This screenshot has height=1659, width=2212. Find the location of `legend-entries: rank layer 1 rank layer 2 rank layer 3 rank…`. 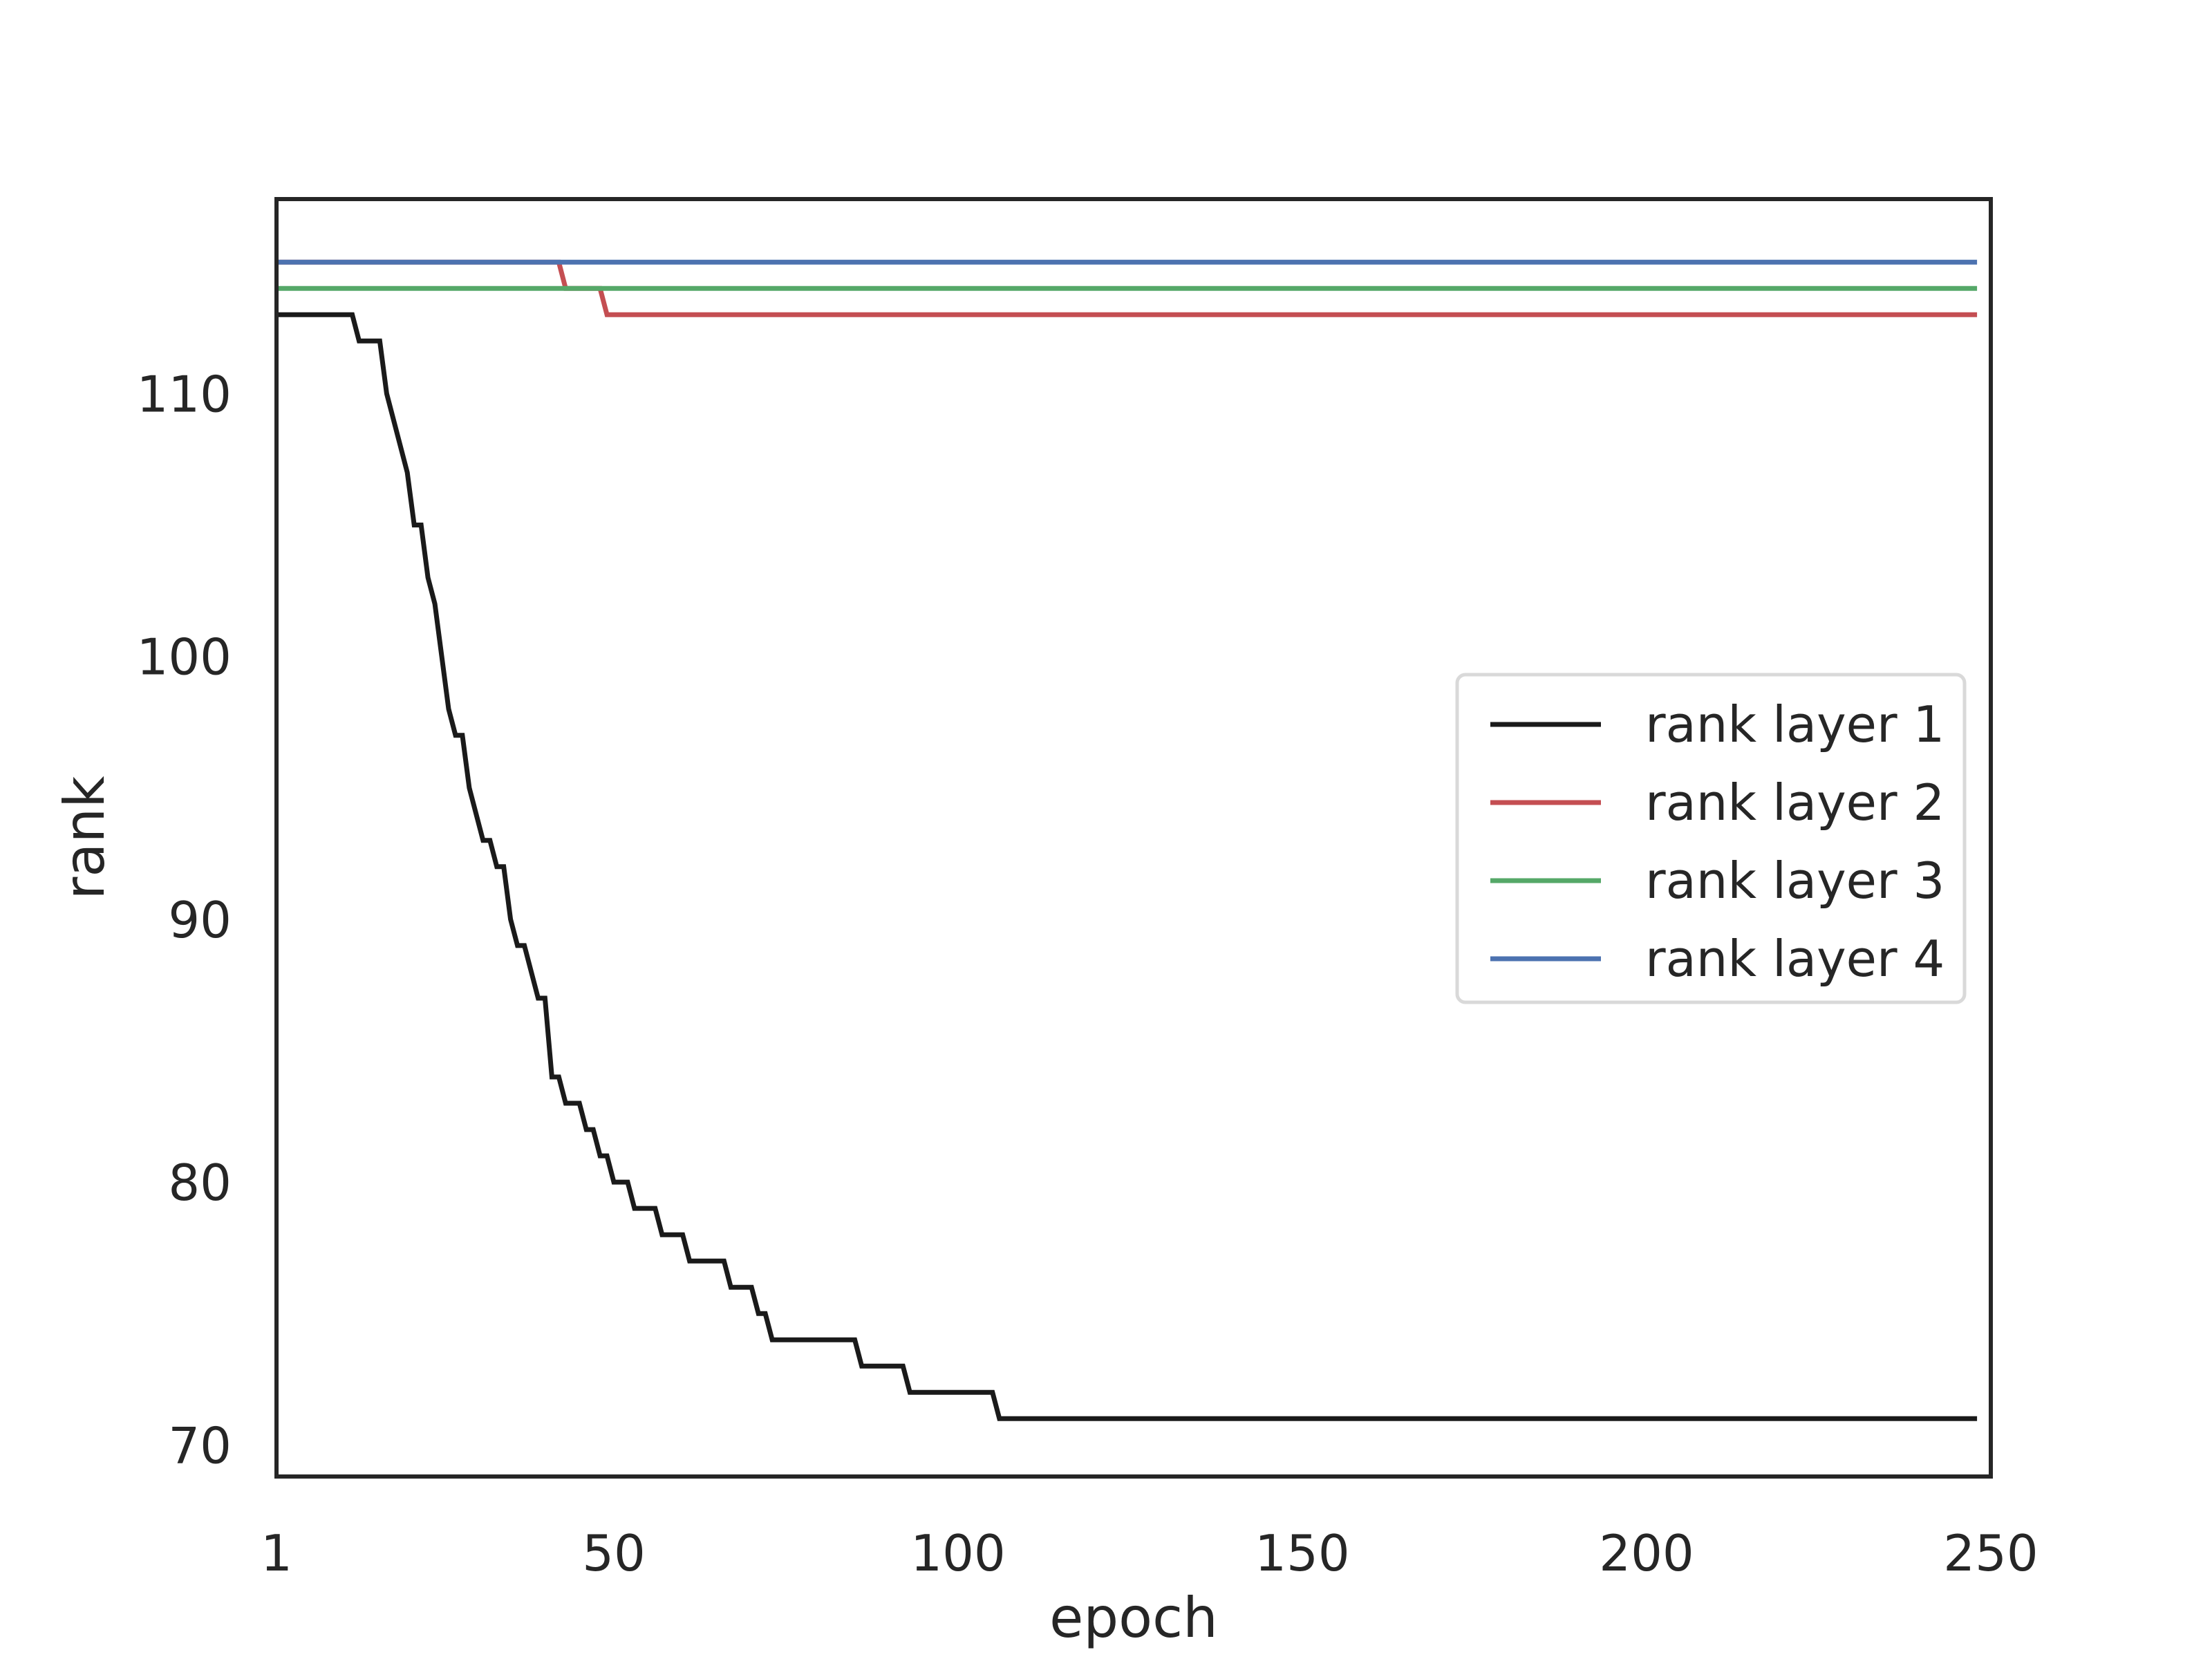

legend-entries: rank layer 1 rank layer 2 rank layer 3 rank… is located at coordinates (1717, 842).